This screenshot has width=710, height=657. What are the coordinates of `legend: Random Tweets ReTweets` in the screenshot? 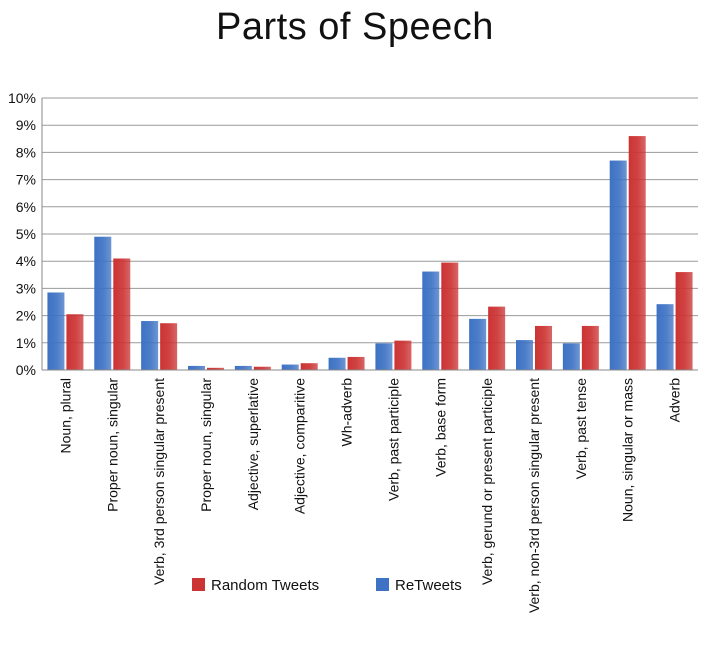 It's located at (327, 585).